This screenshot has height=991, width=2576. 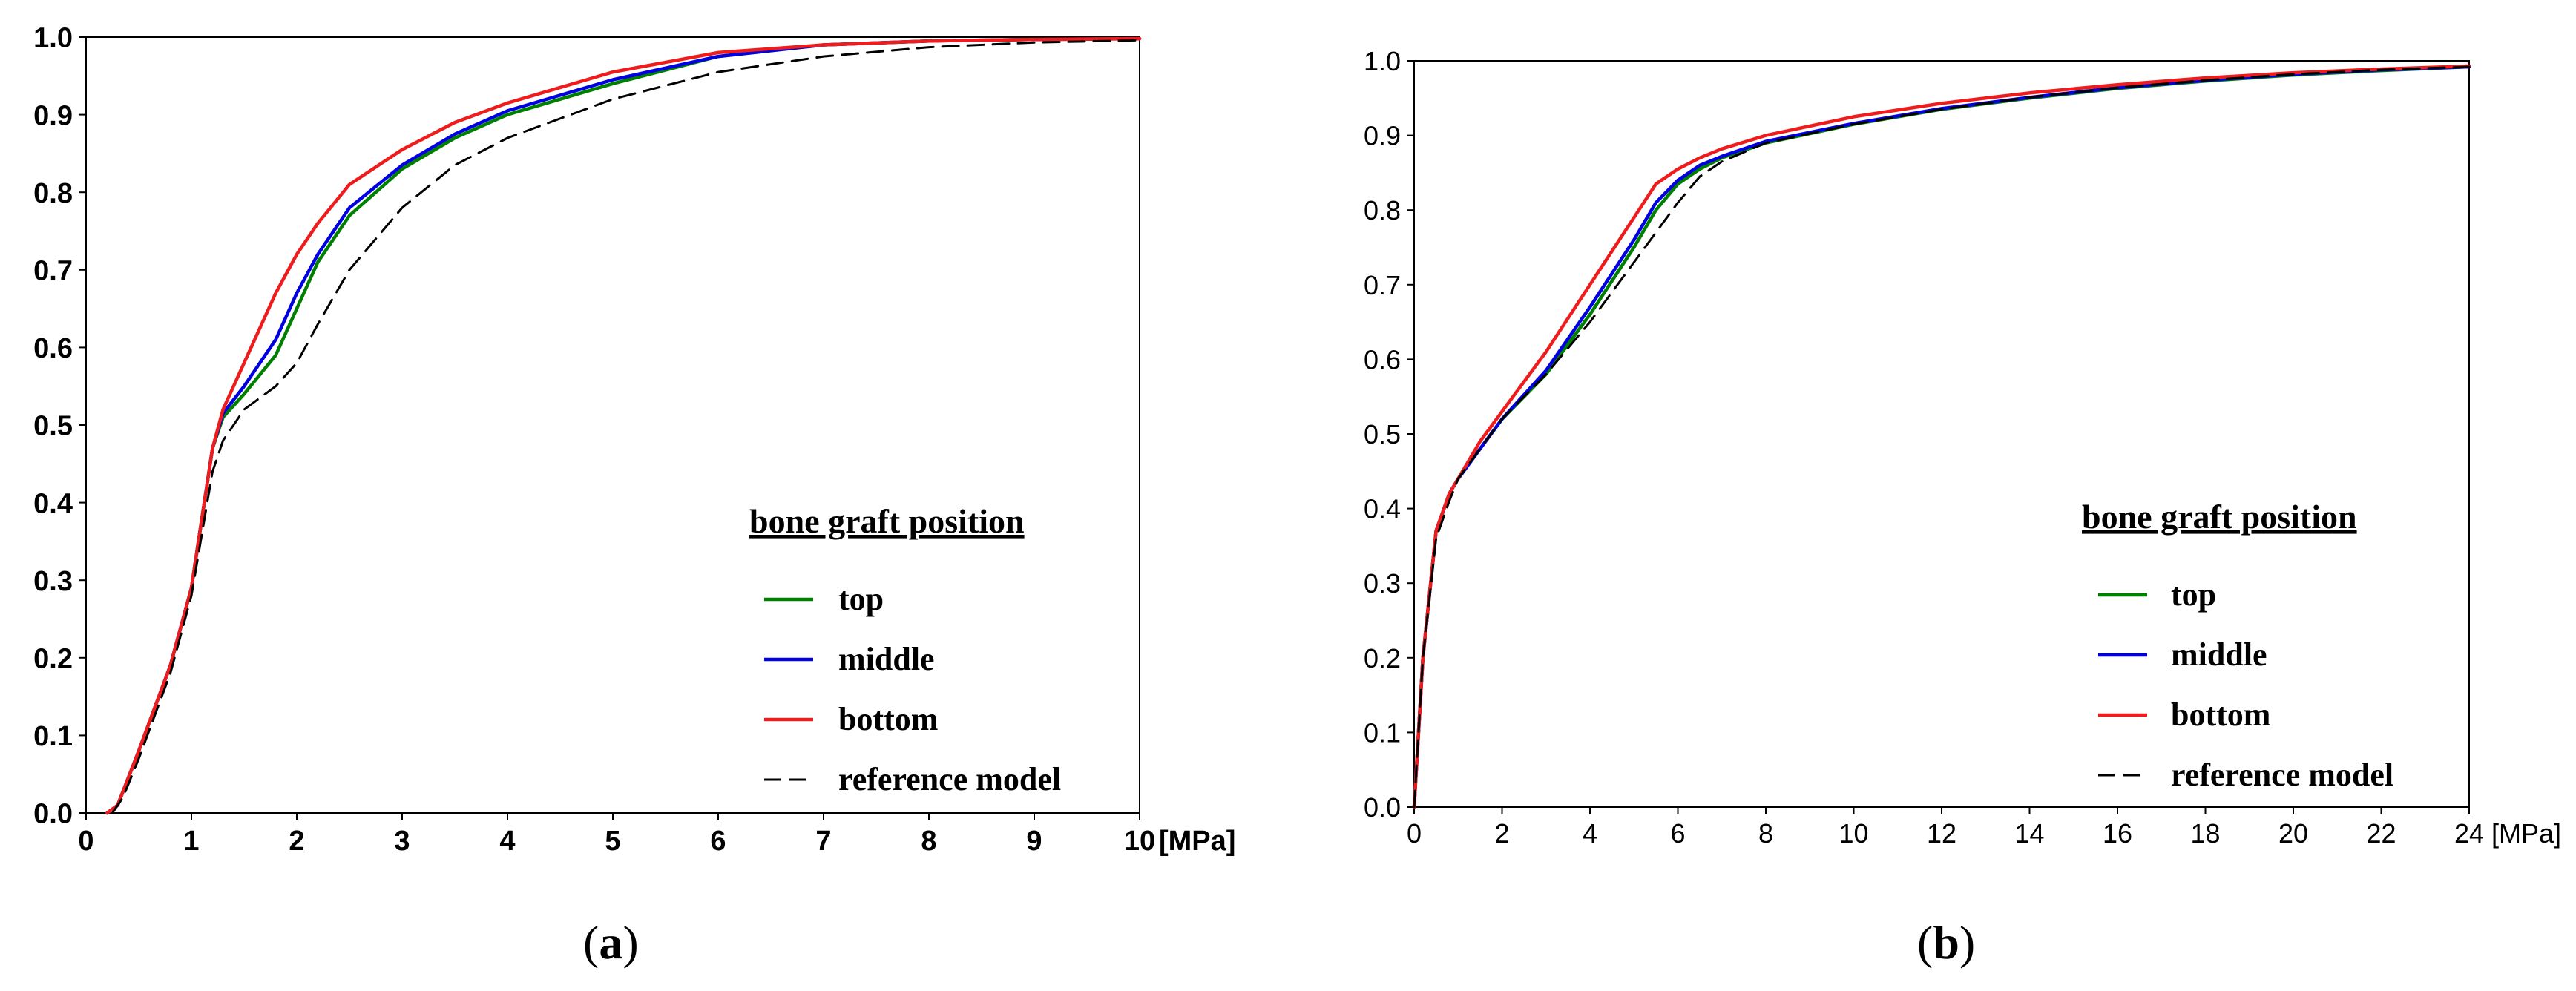 I want to click on chart-b-x-tick-label: 18, so click(x=2205, y=833).